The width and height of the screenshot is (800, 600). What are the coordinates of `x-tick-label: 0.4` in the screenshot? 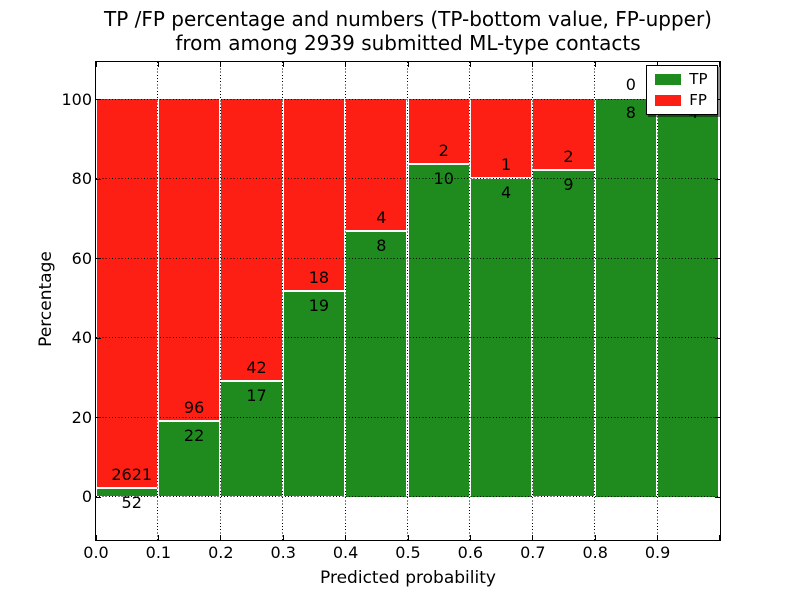 It's located at (345, 552).